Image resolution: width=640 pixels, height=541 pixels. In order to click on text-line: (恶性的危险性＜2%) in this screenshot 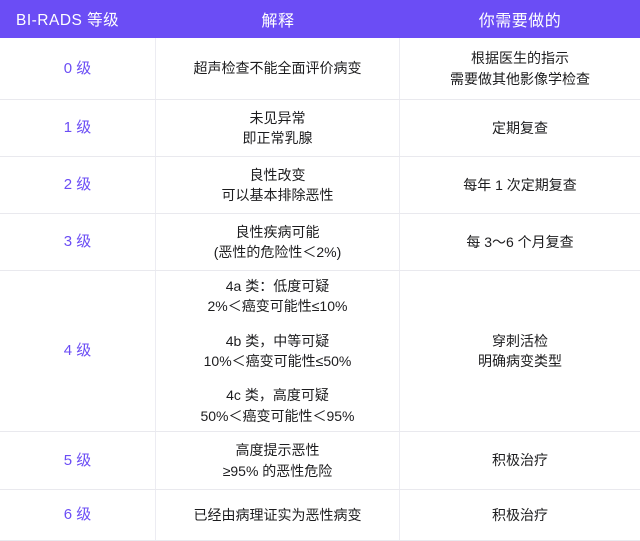, I will do `click(277, 252)`.